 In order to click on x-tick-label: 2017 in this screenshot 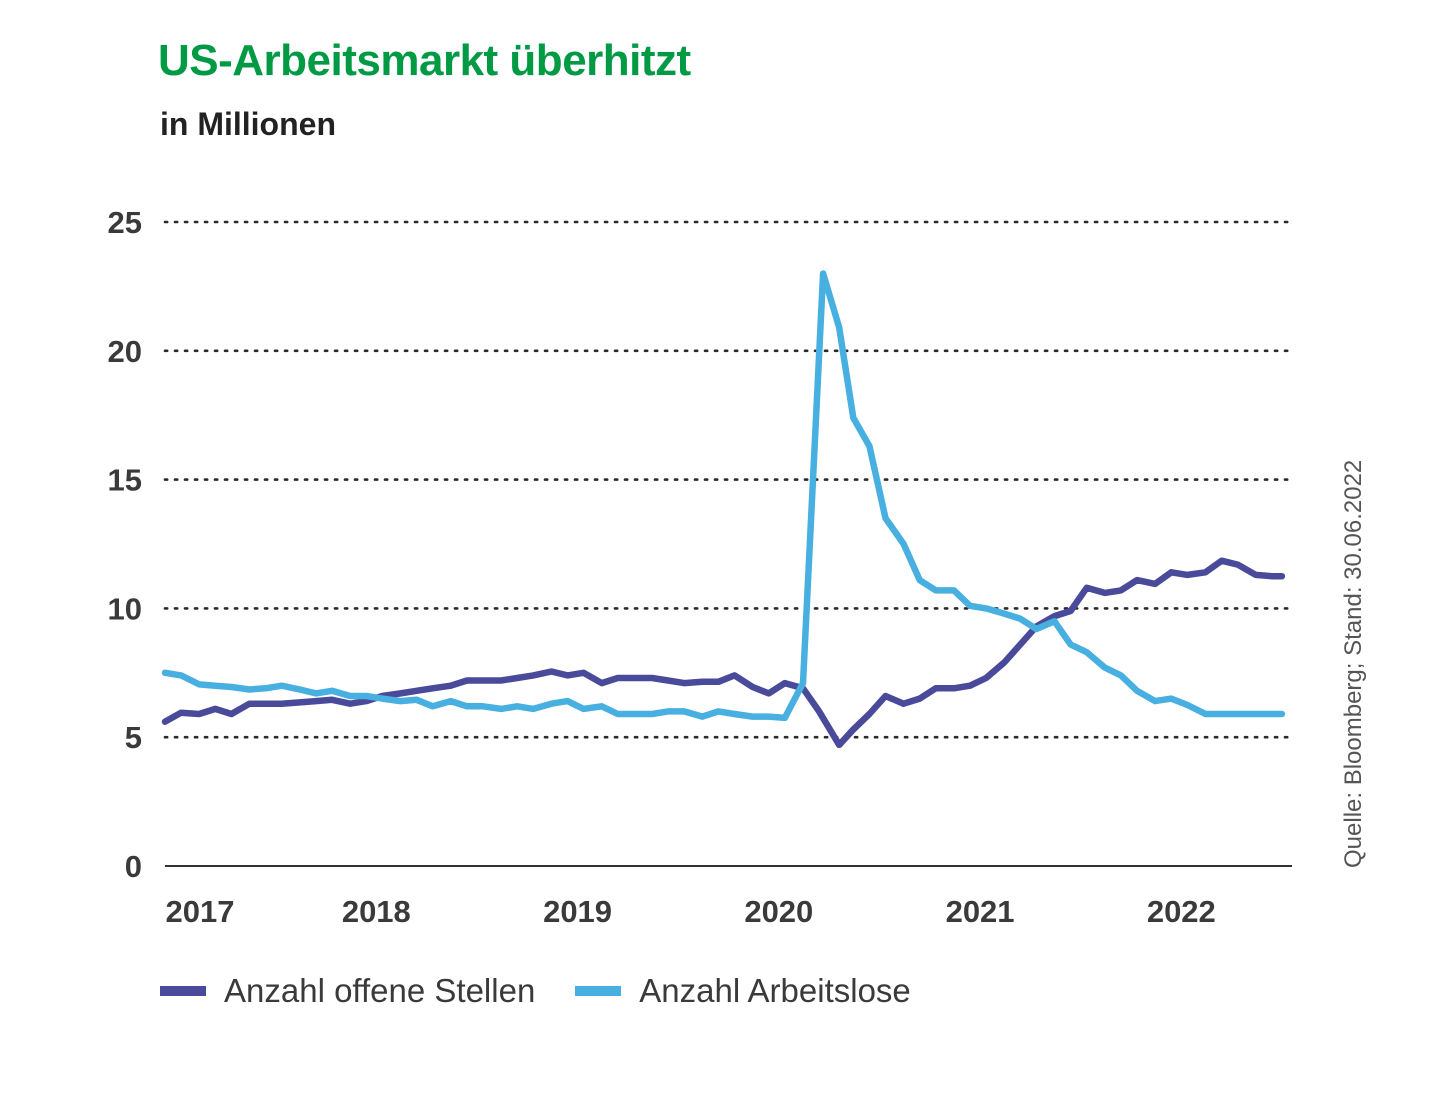, I will do `click(200, 911)`.